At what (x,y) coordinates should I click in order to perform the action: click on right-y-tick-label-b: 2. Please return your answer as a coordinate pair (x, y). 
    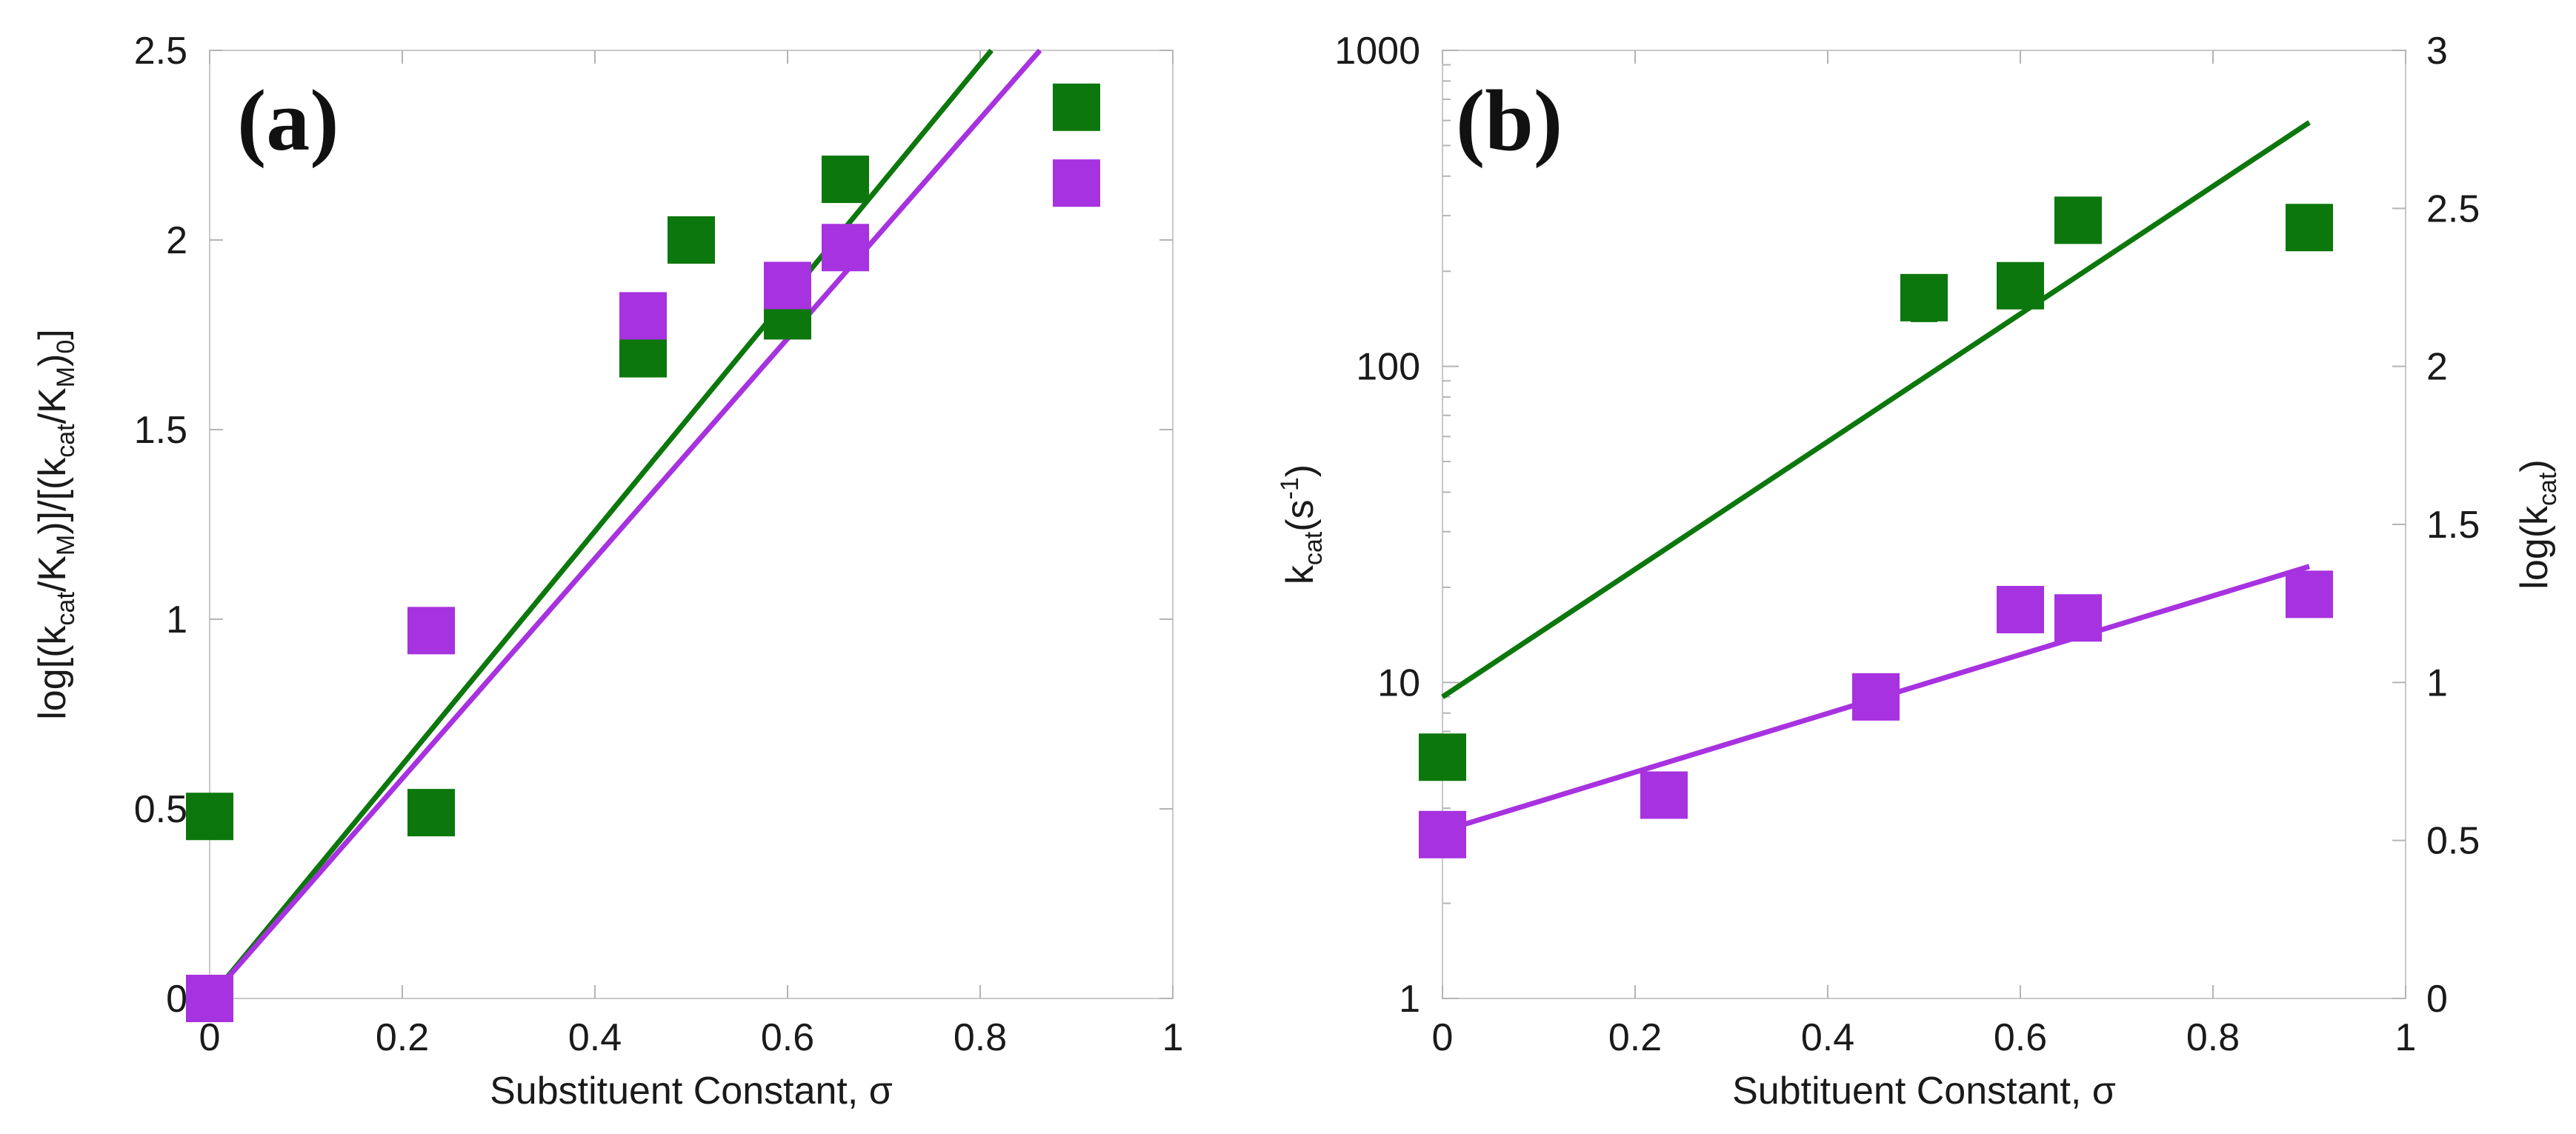
    Looking at the image, I should click on (2437, 367).